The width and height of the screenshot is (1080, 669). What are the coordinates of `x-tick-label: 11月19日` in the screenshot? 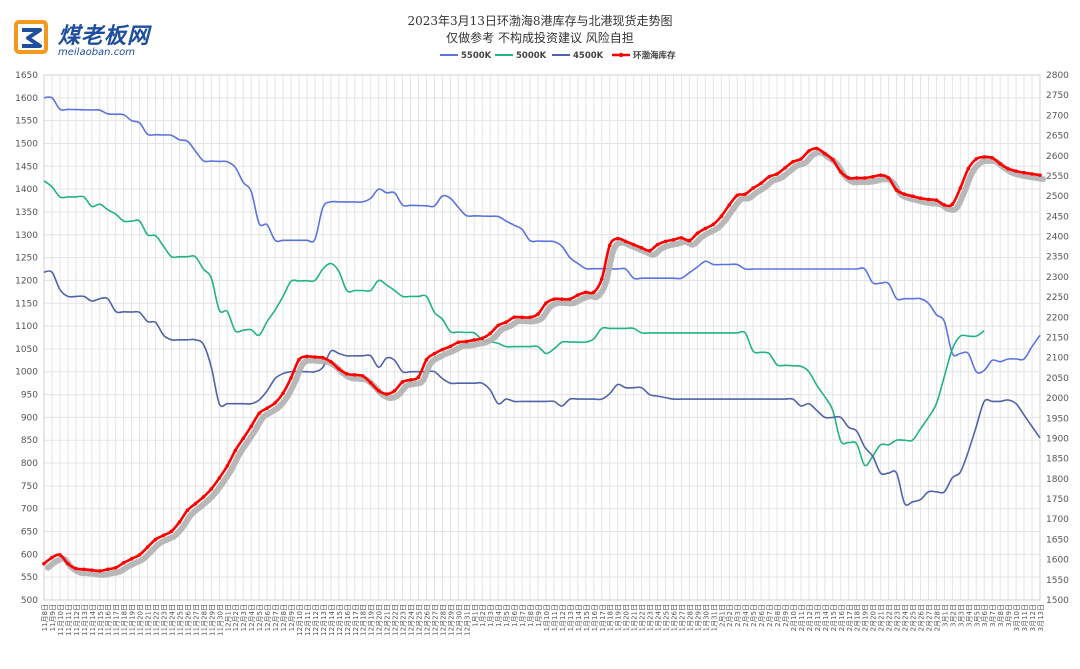 It's located at (133, 620).